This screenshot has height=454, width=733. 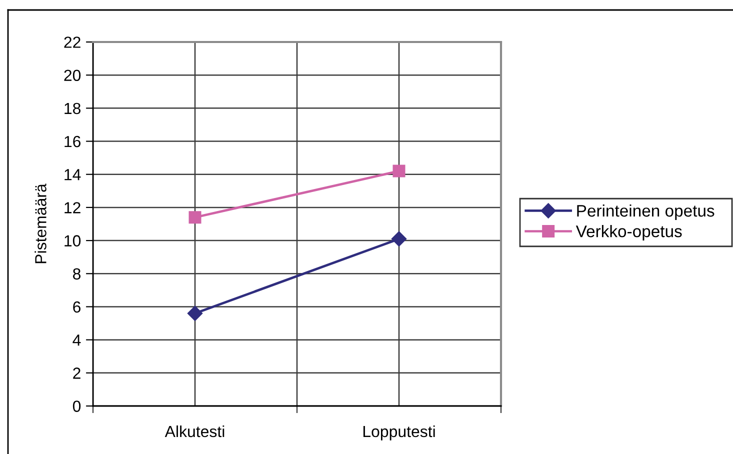 What do you see at coordinates (72, 76) in the screenshot?
I see `y-tick-label: 20` at bounding box center [72, 76].